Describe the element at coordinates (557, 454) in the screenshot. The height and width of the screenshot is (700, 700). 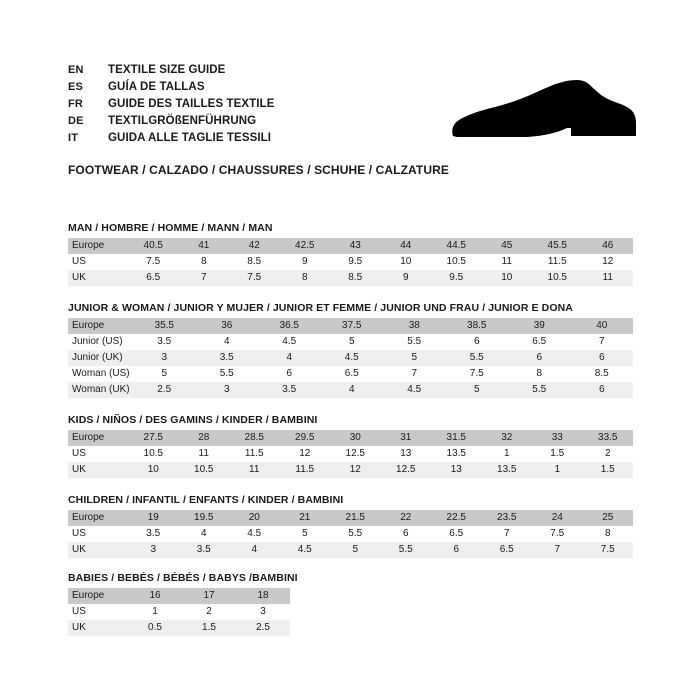
I see `cell: 1.5` at that location.